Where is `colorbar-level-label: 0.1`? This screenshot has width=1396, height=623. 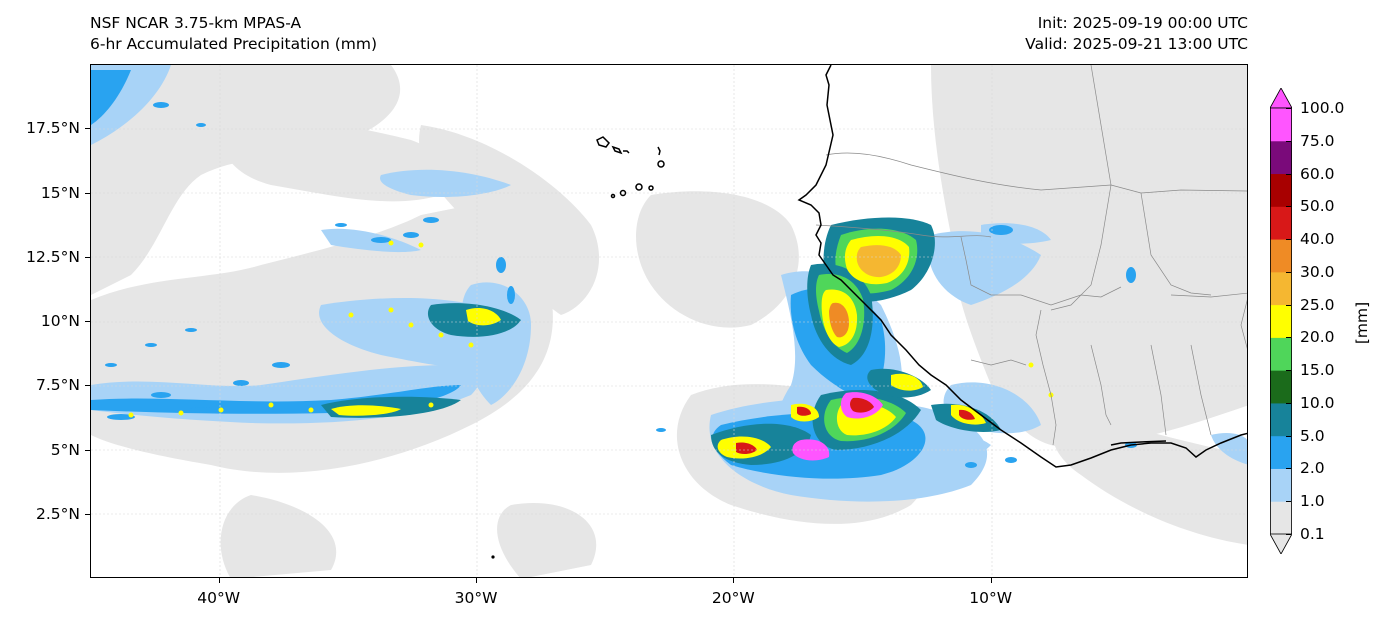 colorbar-level-label: 0.1 is located at coordinates (1312, 534).